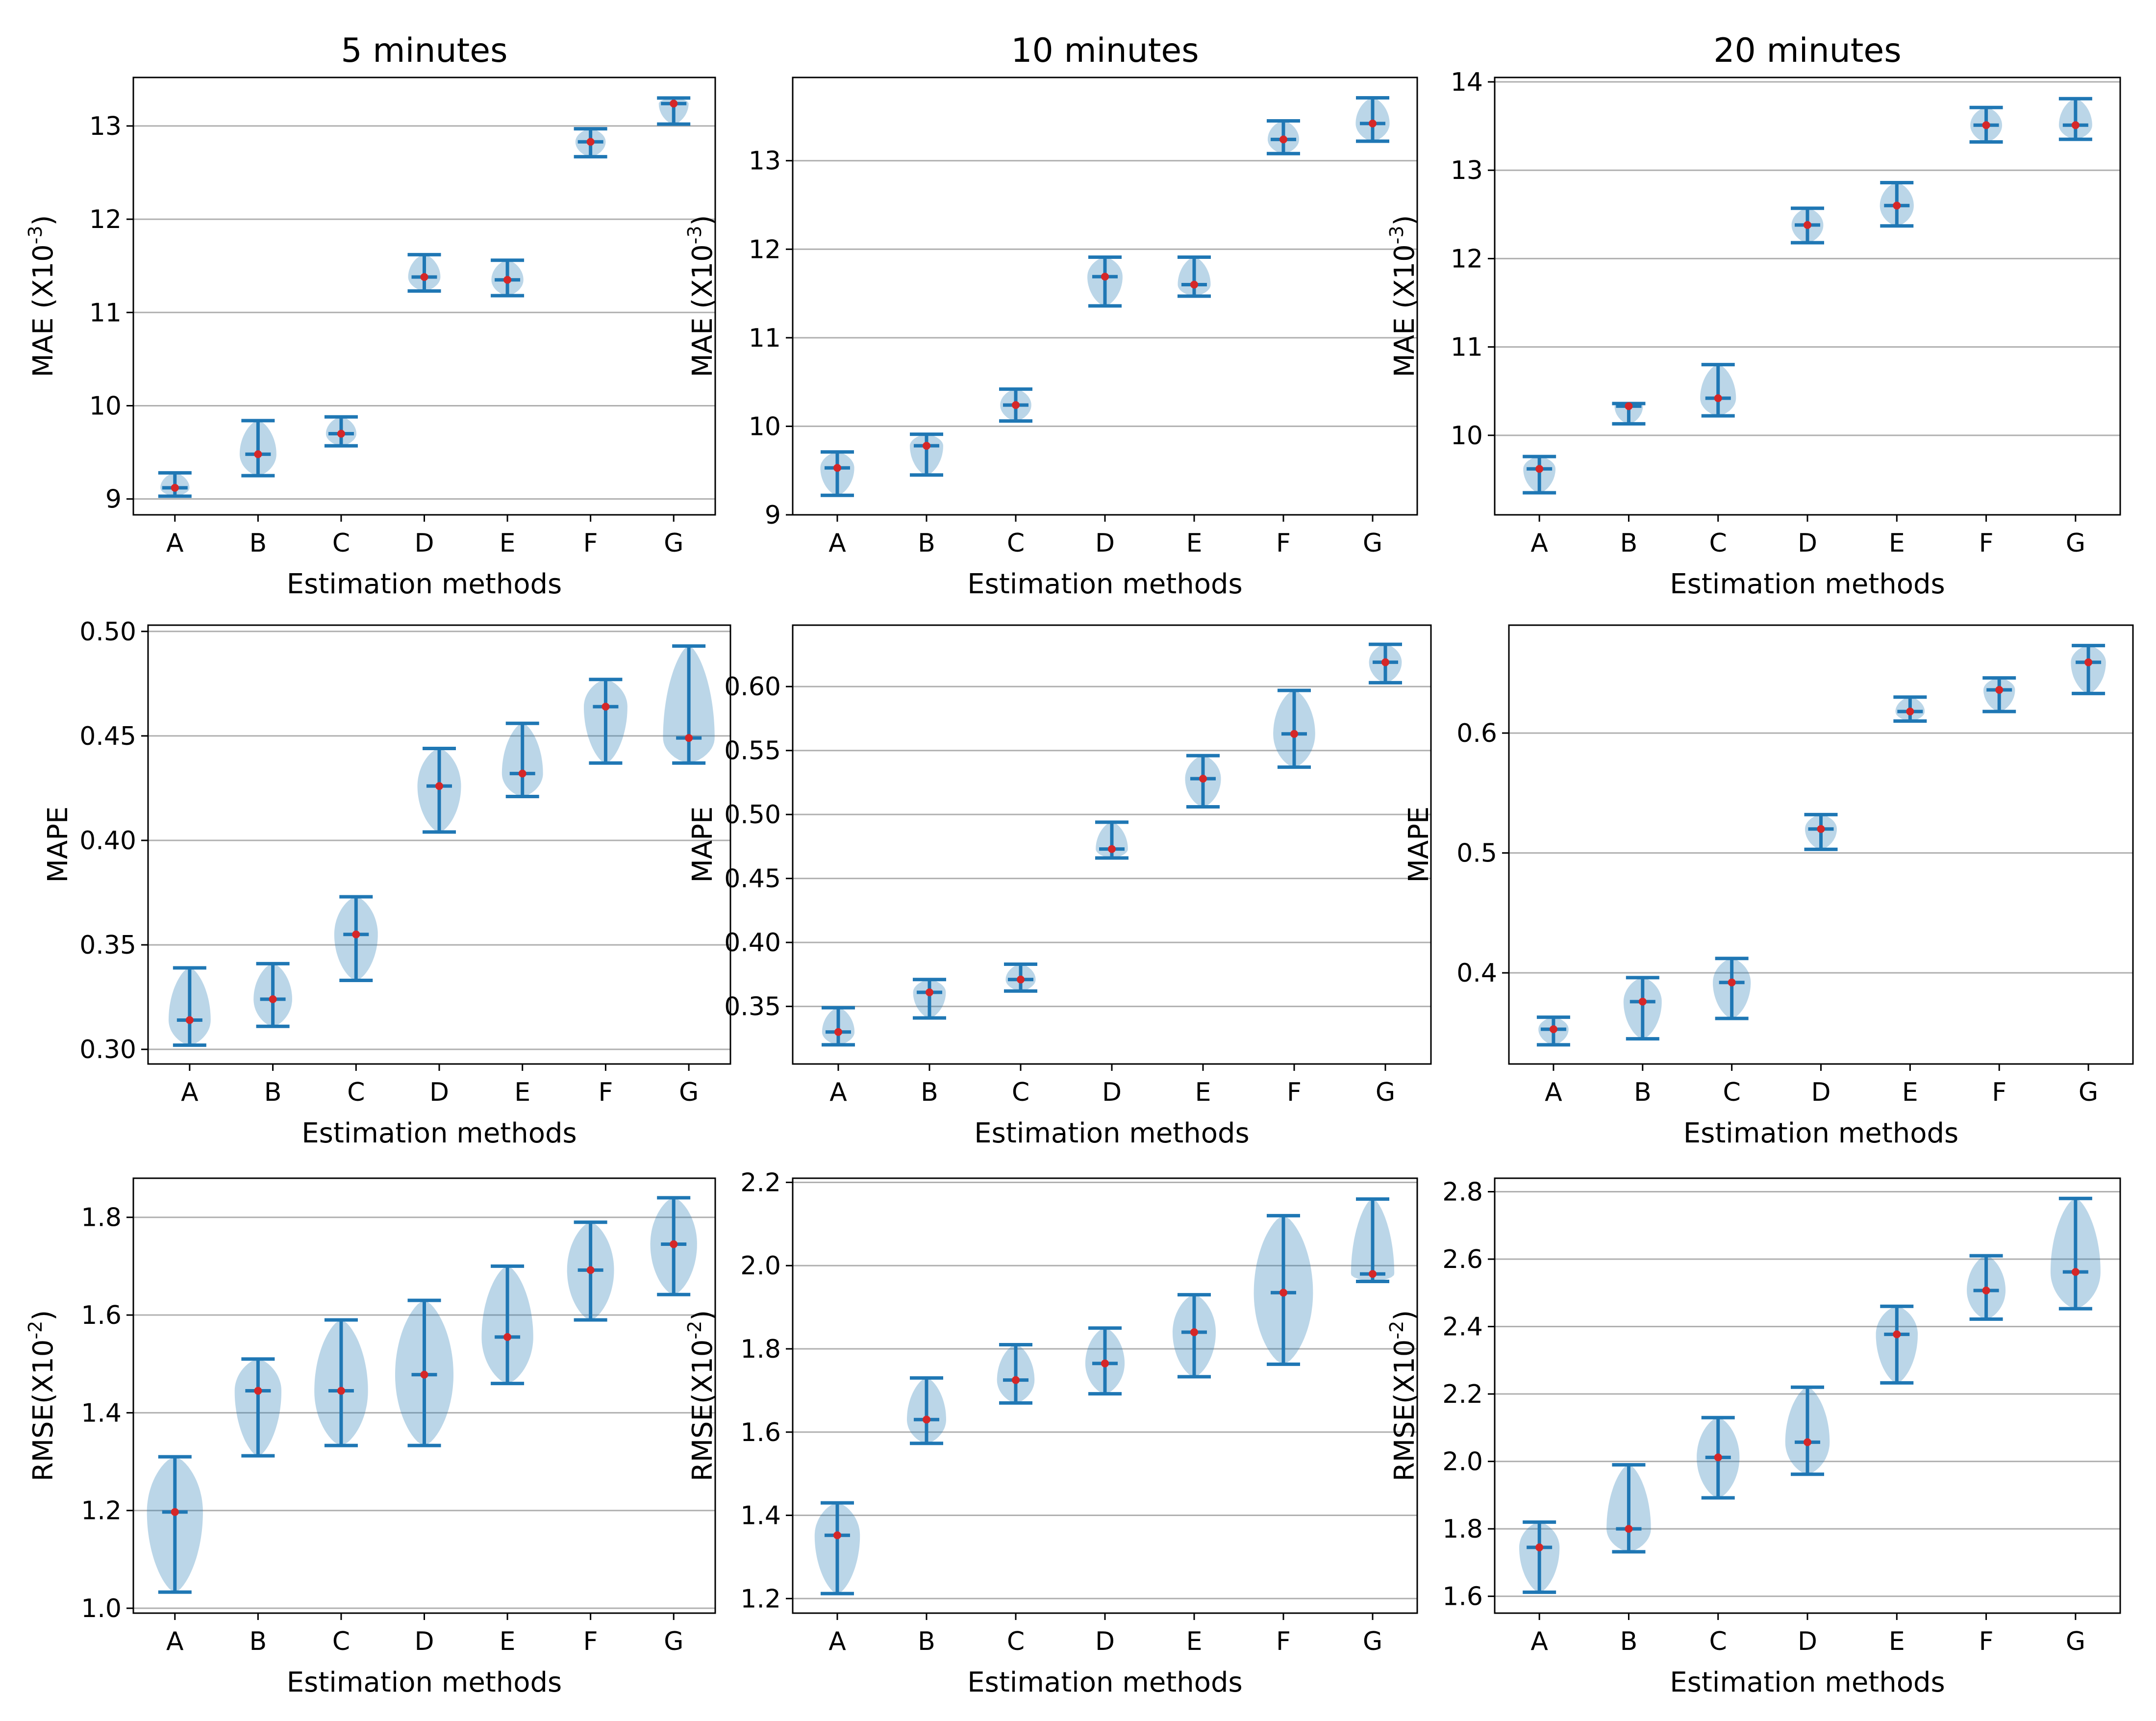  I want to click on y-tick-label: 9, so click(773, 515).